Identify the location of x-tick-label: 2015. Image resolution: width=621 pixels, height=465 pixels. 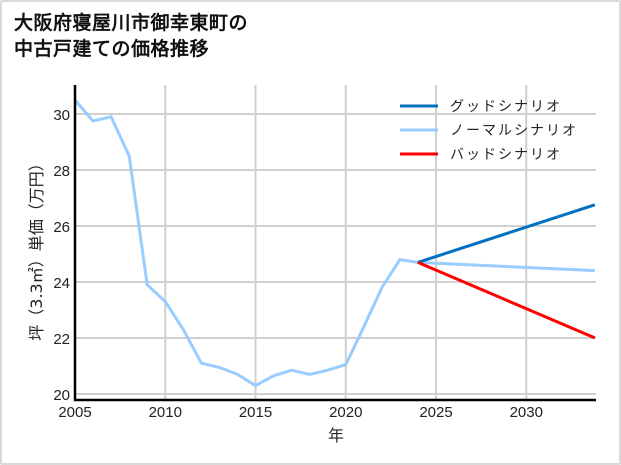
(255, 412).